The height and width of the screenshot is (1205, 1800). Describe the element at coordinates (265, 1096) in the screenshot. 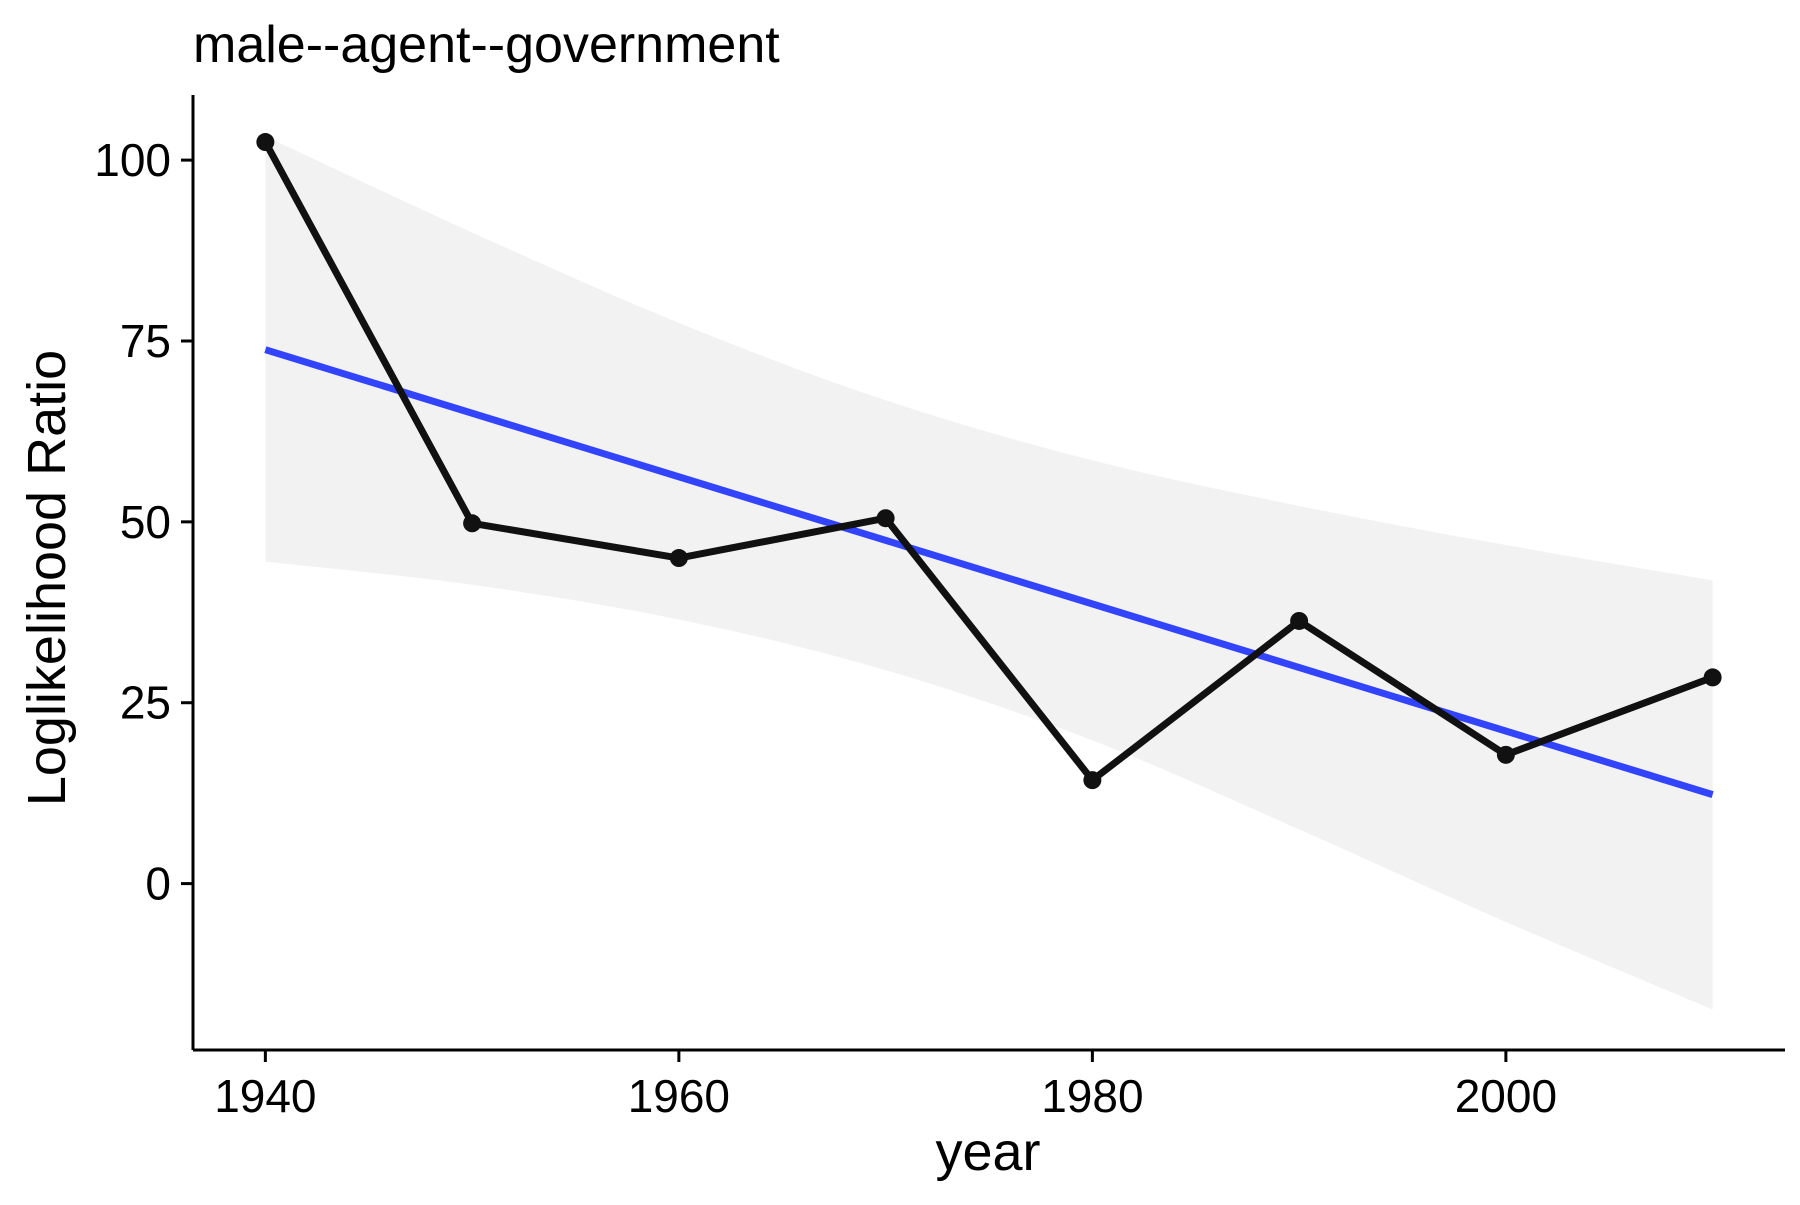

I see `x-tick-label: 1940` at that location.